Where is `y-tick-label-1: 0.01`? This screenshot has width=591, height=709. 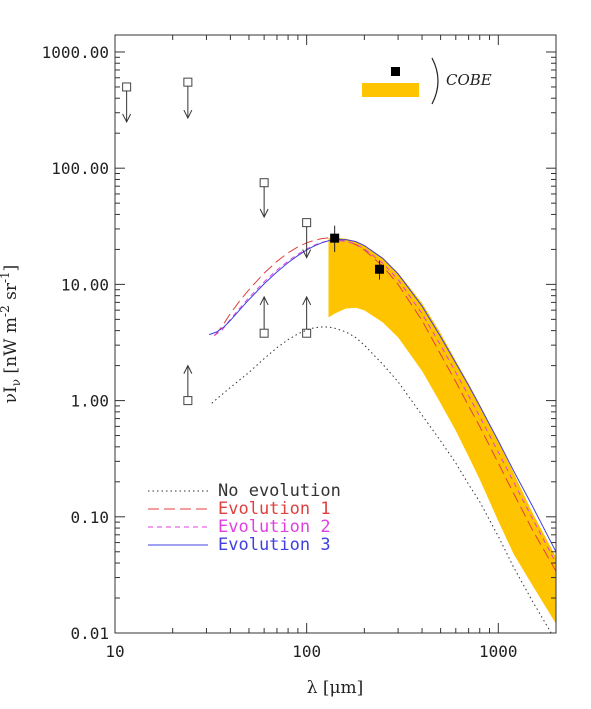 y-tick-label-1: 0.01 is located at coordinates (89, 633).